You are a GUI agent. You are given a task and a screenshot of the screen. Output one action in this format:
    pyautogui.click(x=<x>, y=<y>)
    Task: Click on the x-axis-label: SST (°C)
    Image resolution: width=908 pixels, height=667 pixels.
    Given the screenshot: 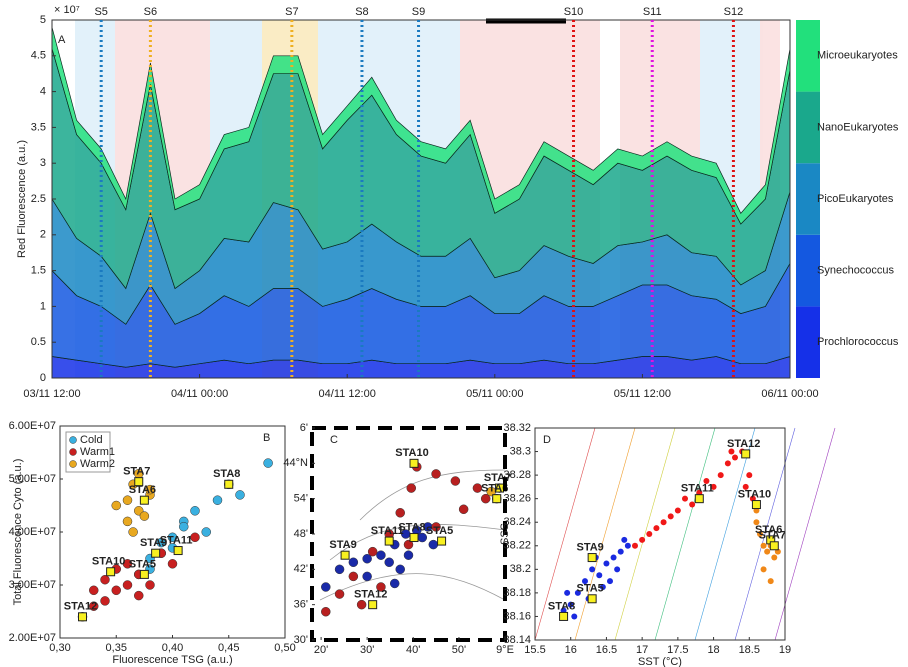 What is the action you would take?
    pyautogui.click(x=660, y=661)
    